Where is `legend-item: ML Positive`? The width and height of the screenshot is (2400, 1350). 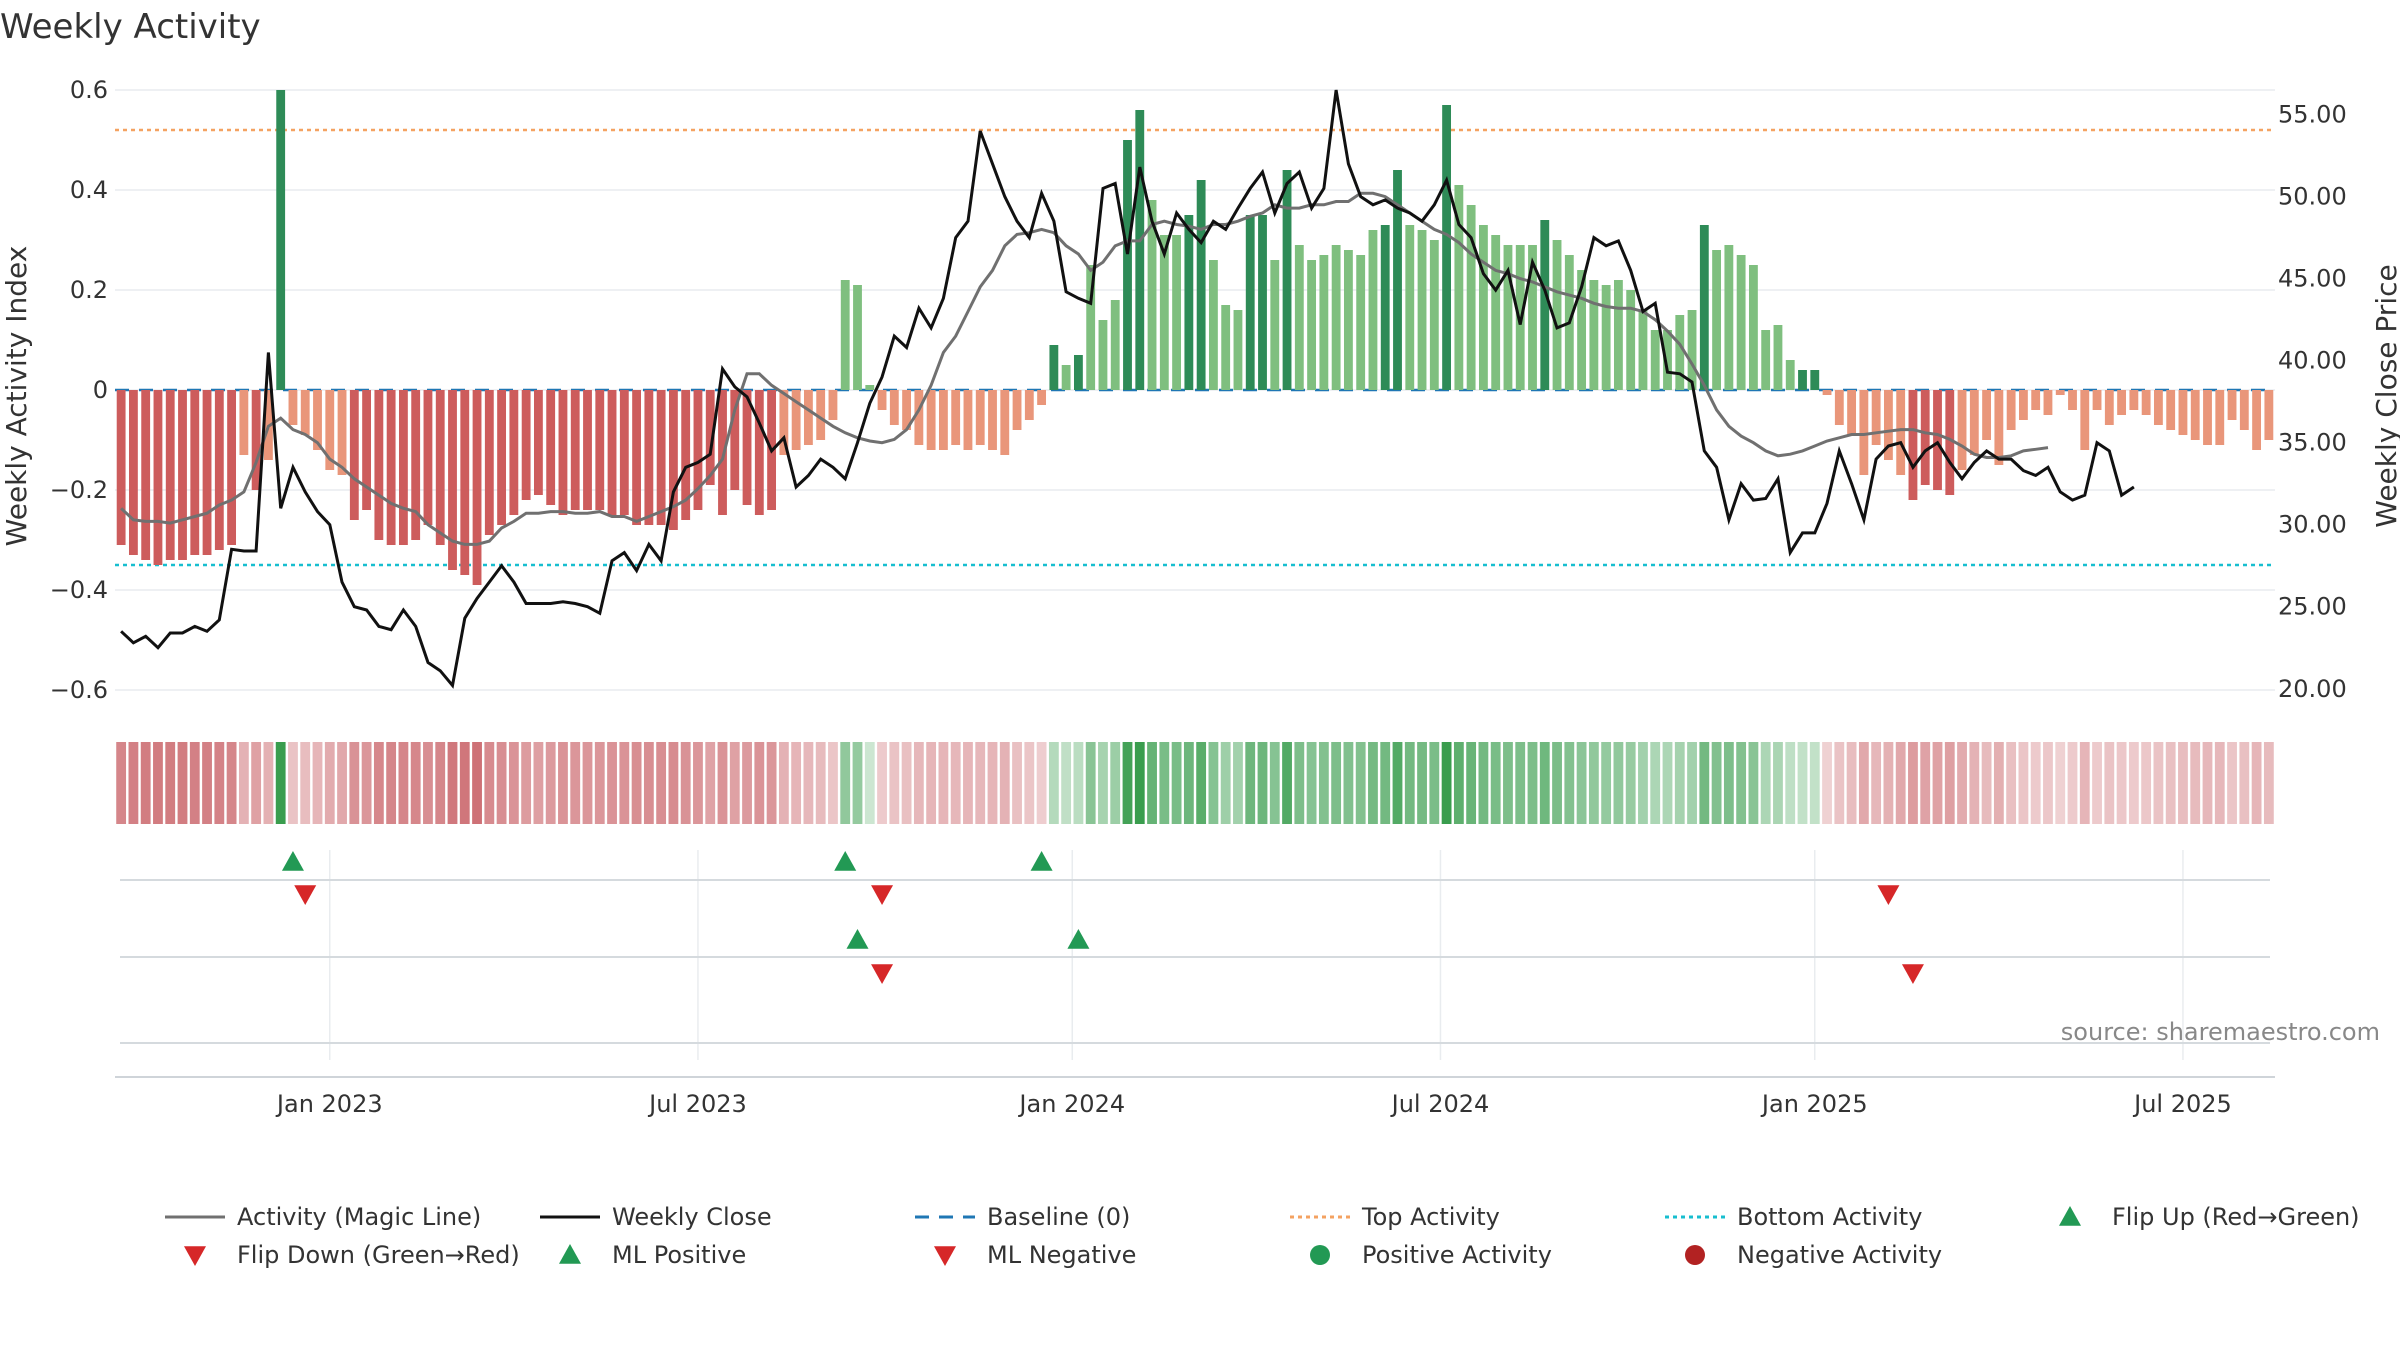
legend-item: ML Positive is located at coordinates (652, 1255).